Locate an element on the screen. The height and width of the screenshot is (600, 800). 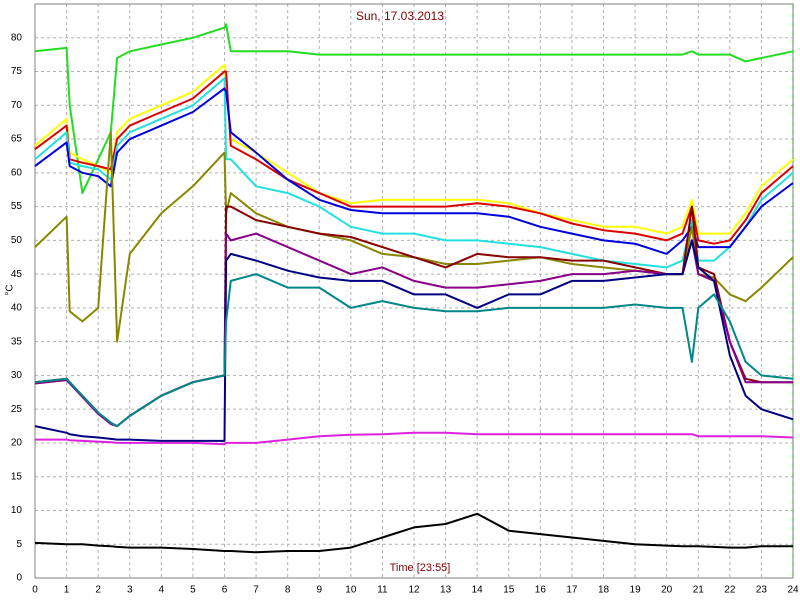
y-tick-label: 20 is located at coordinates (17, 443).